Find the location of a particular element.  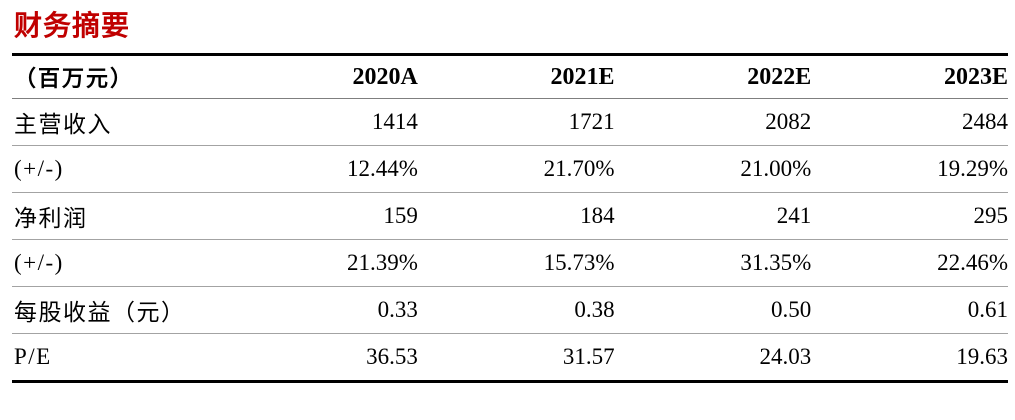

value-cell: 1721 is located at coordinates (516, 122).